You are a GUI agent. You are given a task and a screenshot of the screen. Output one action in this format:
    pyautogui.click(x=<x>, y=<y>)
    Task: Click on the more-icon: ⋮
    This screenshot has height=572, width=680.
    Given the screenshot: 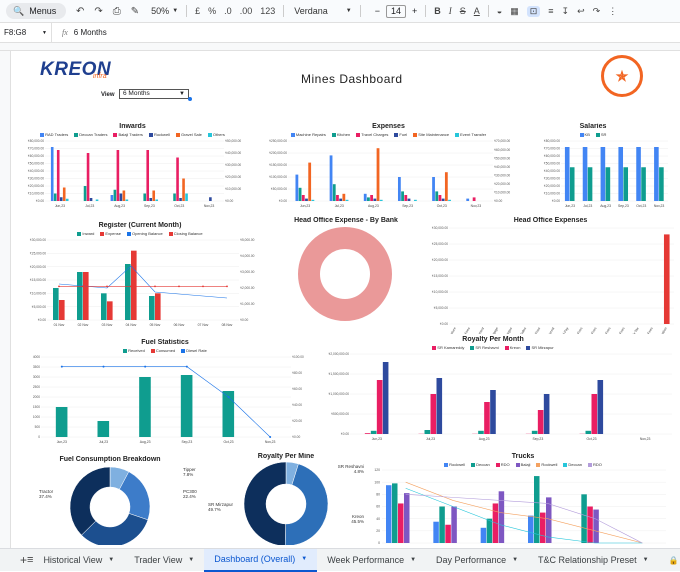 What is the action you would take?
    pyautogui.click(x=612, y=11)
    